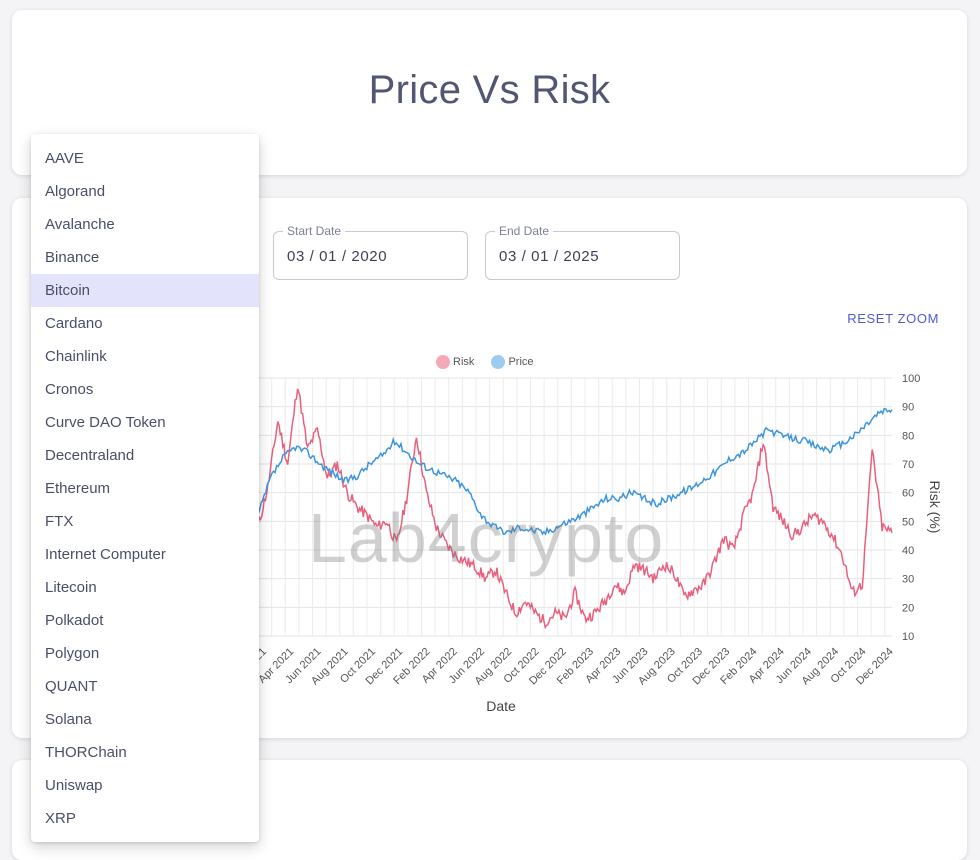 This screenshot has height=860, width=980. Describe the element at coordinates (72, 257) in the screenshot. I see `dropdown-option: Binance` at that location.